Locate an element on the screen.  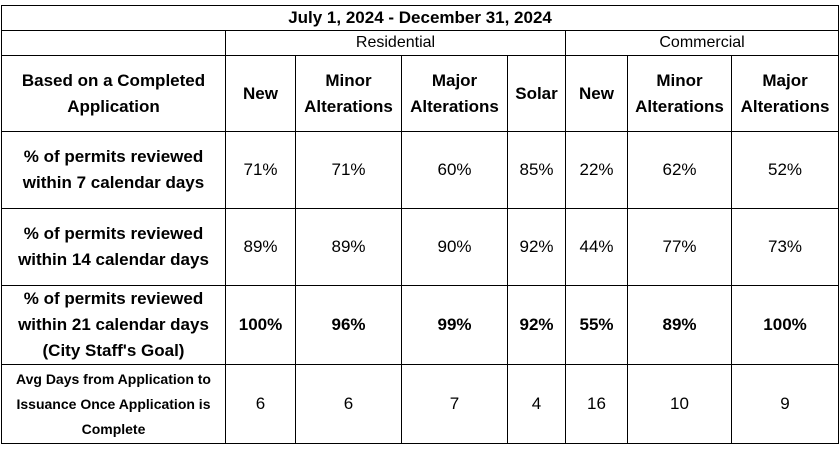
col-residential-new: New is located at coordinates (260, 93).